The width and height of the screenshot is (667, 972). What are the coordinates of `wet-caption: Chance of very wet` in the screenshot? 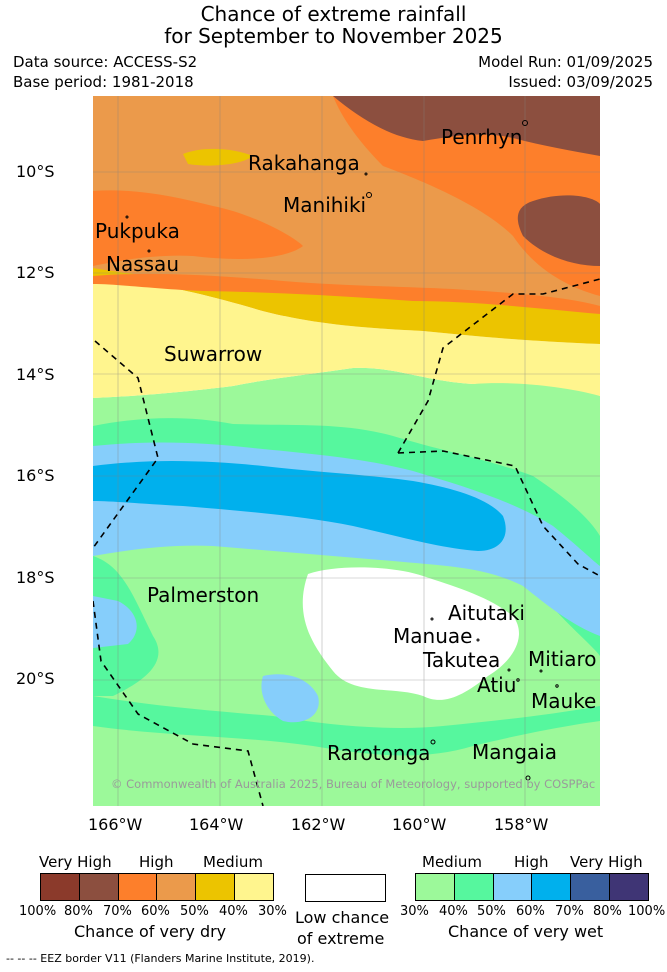 It's located at (526, 931).